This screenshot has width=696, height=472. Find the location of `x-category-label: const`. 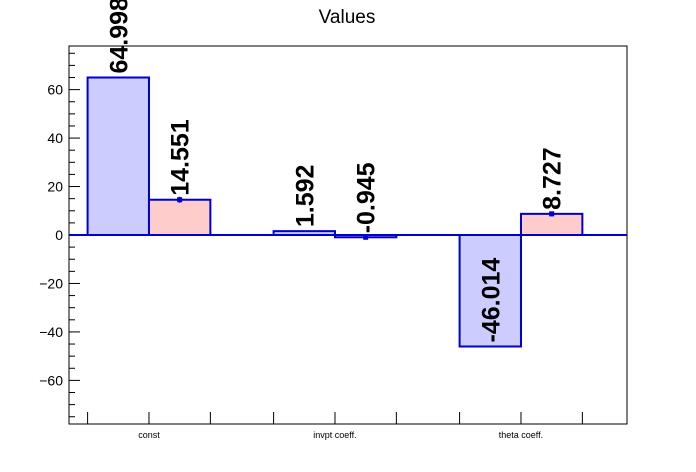

x-category-label: const is located at coordinates (149, 435).